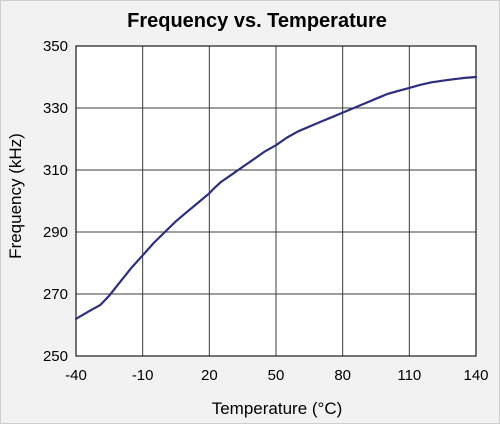 This screenshot has width=500, height=424. What do you see at coordinates (342, 375) in the screenshot?
I see `x-tick-label-4: 80` at bounding box center [342, 375].